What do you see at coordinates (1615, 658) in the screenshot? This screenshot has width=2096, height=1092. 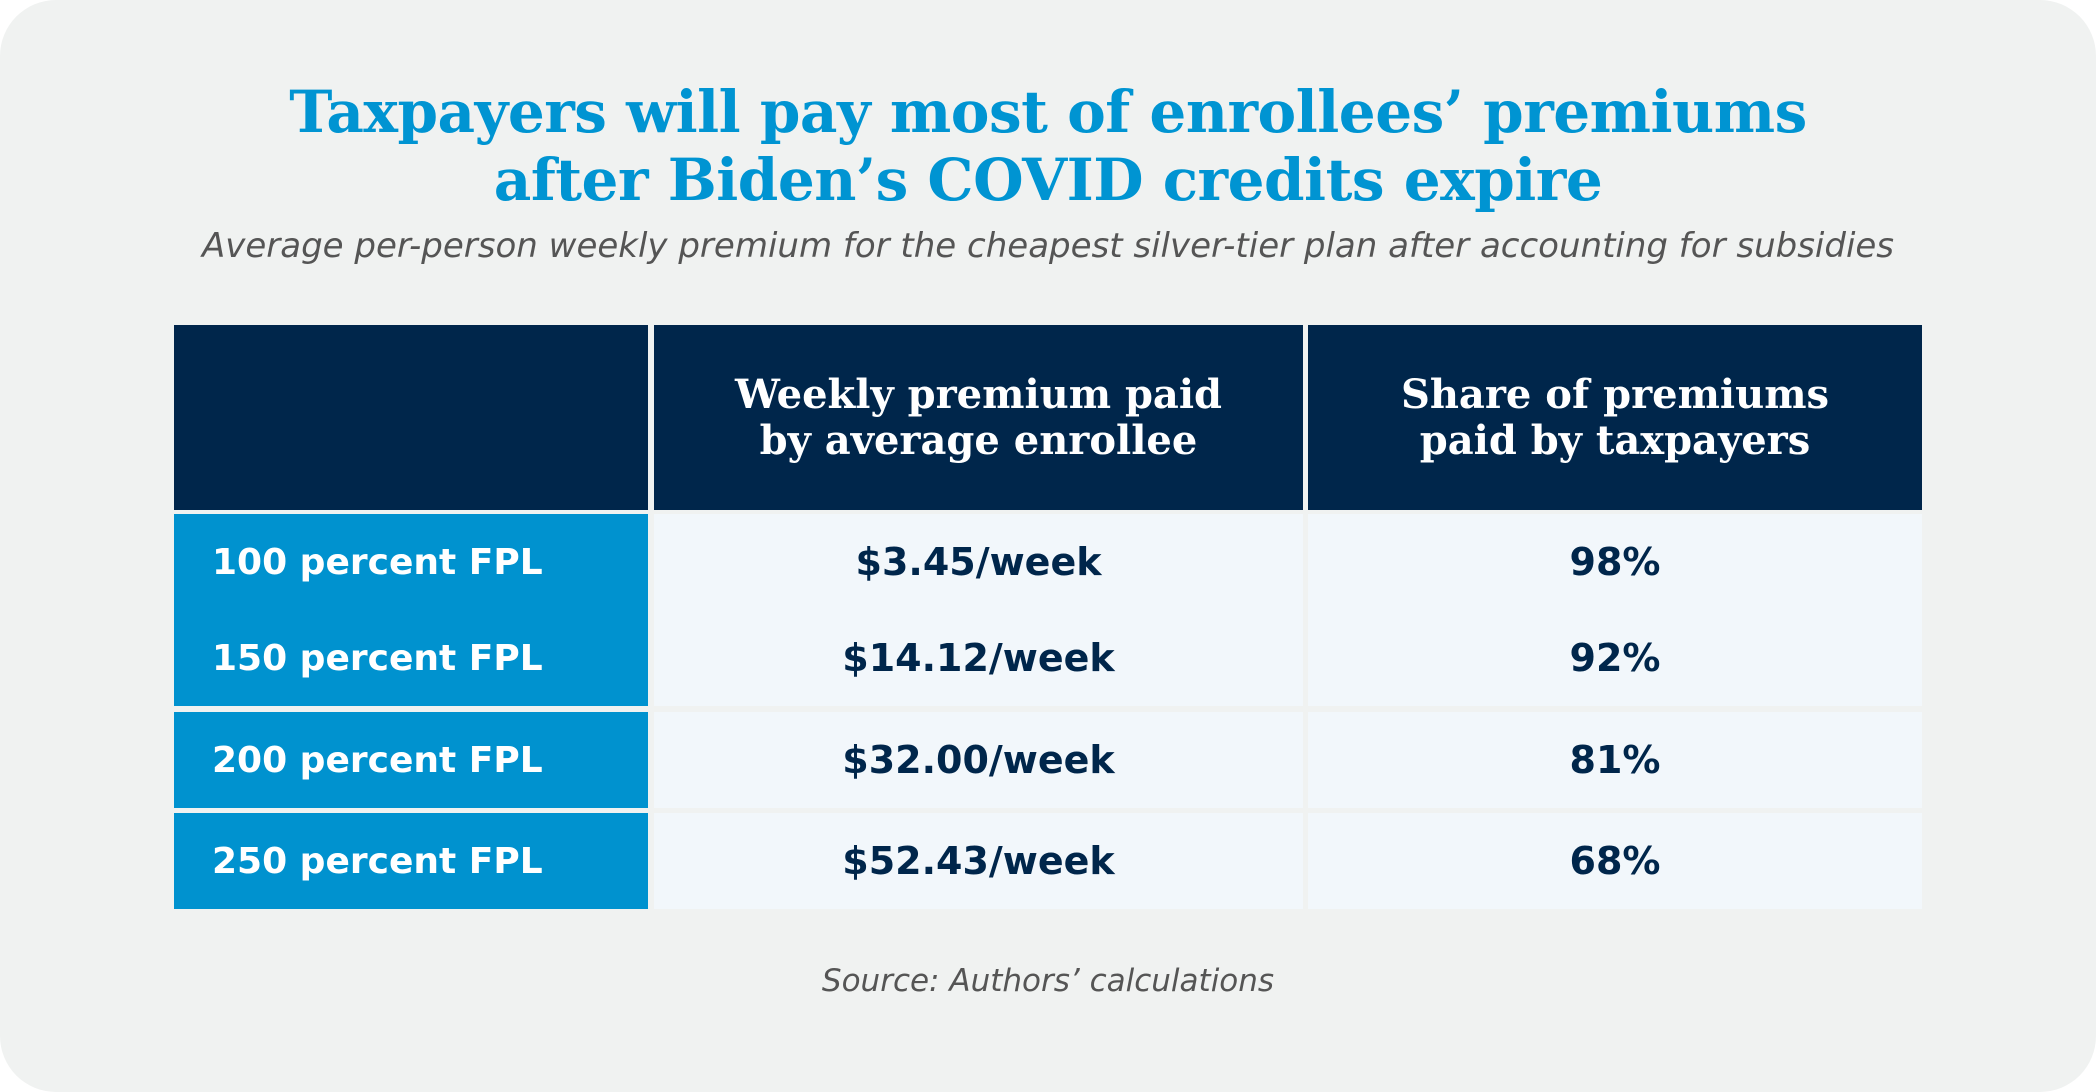 I see `taxpayer-share-value: 92%` at bounding box center [1615, 658].